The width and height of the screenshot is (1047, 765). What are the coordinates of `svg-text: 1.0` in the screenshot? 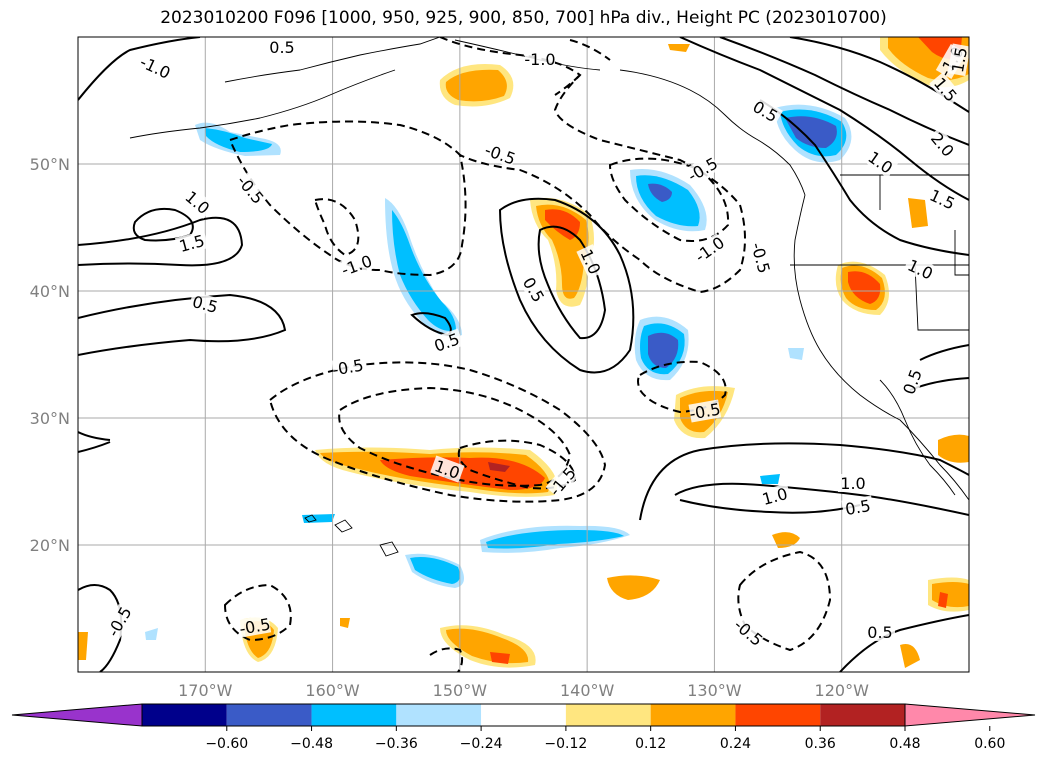 It's located at (852, 483).